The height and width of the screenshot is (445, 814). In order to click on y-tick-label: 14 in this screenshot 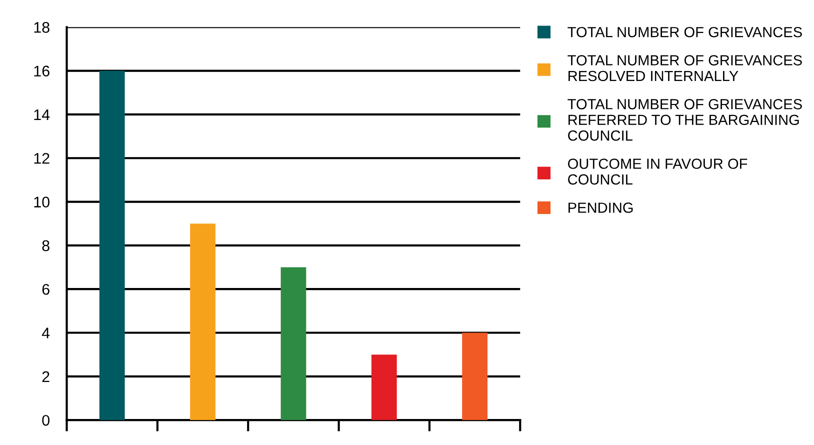, I will do `click(42, 114)`.